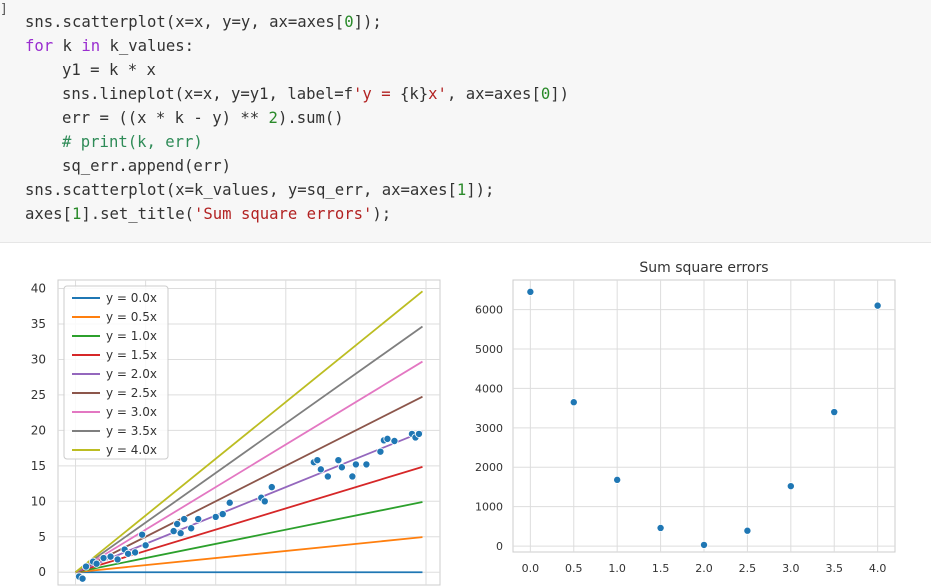  I want to click on code-line: sq_err.append(err), so click(297, 166).